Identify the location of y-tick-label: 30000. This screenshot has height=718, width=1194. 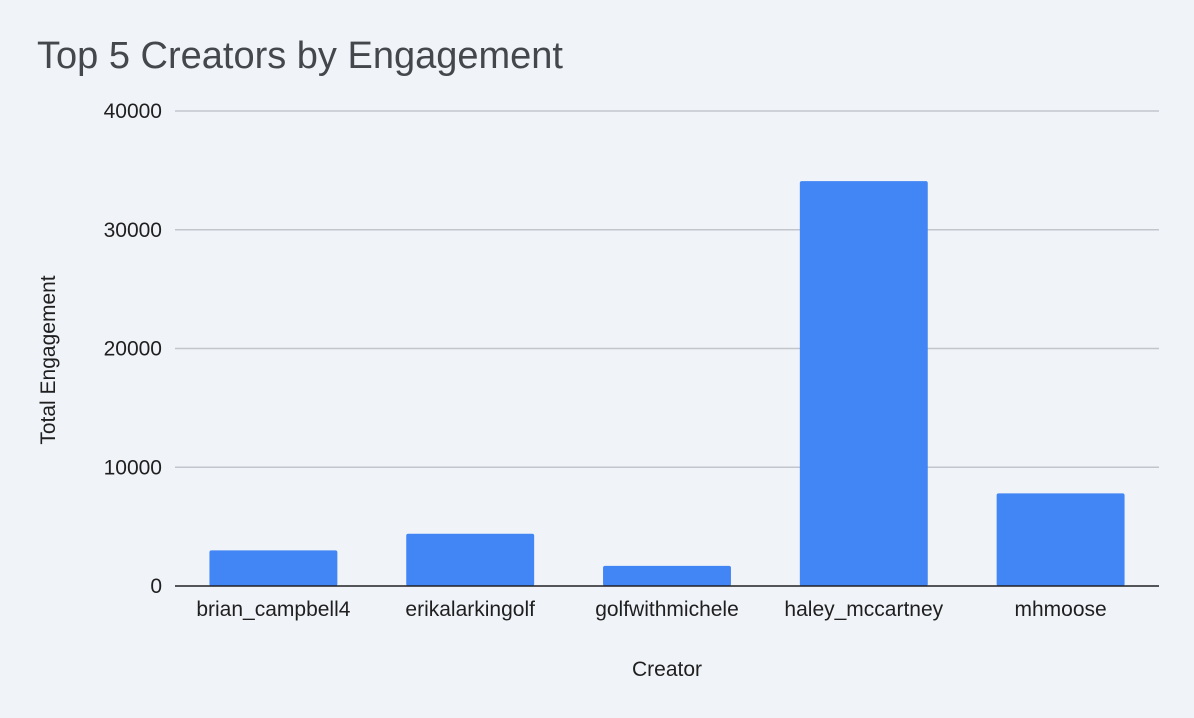
(133, 230).